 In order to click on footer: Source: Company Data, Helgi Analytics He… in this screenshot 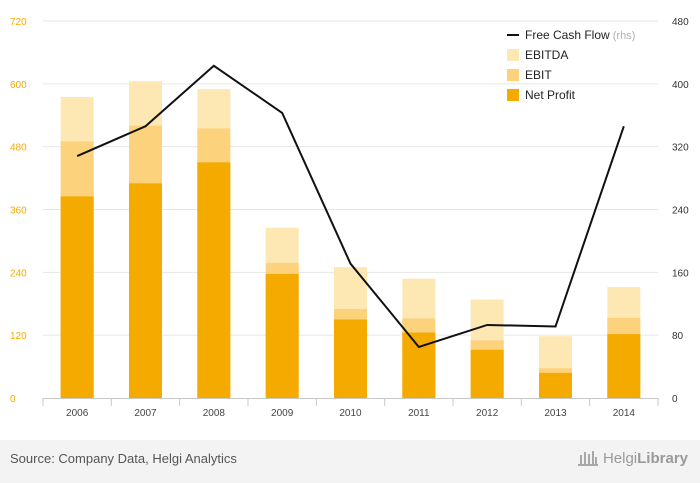, I will do `click(350, 461)`.